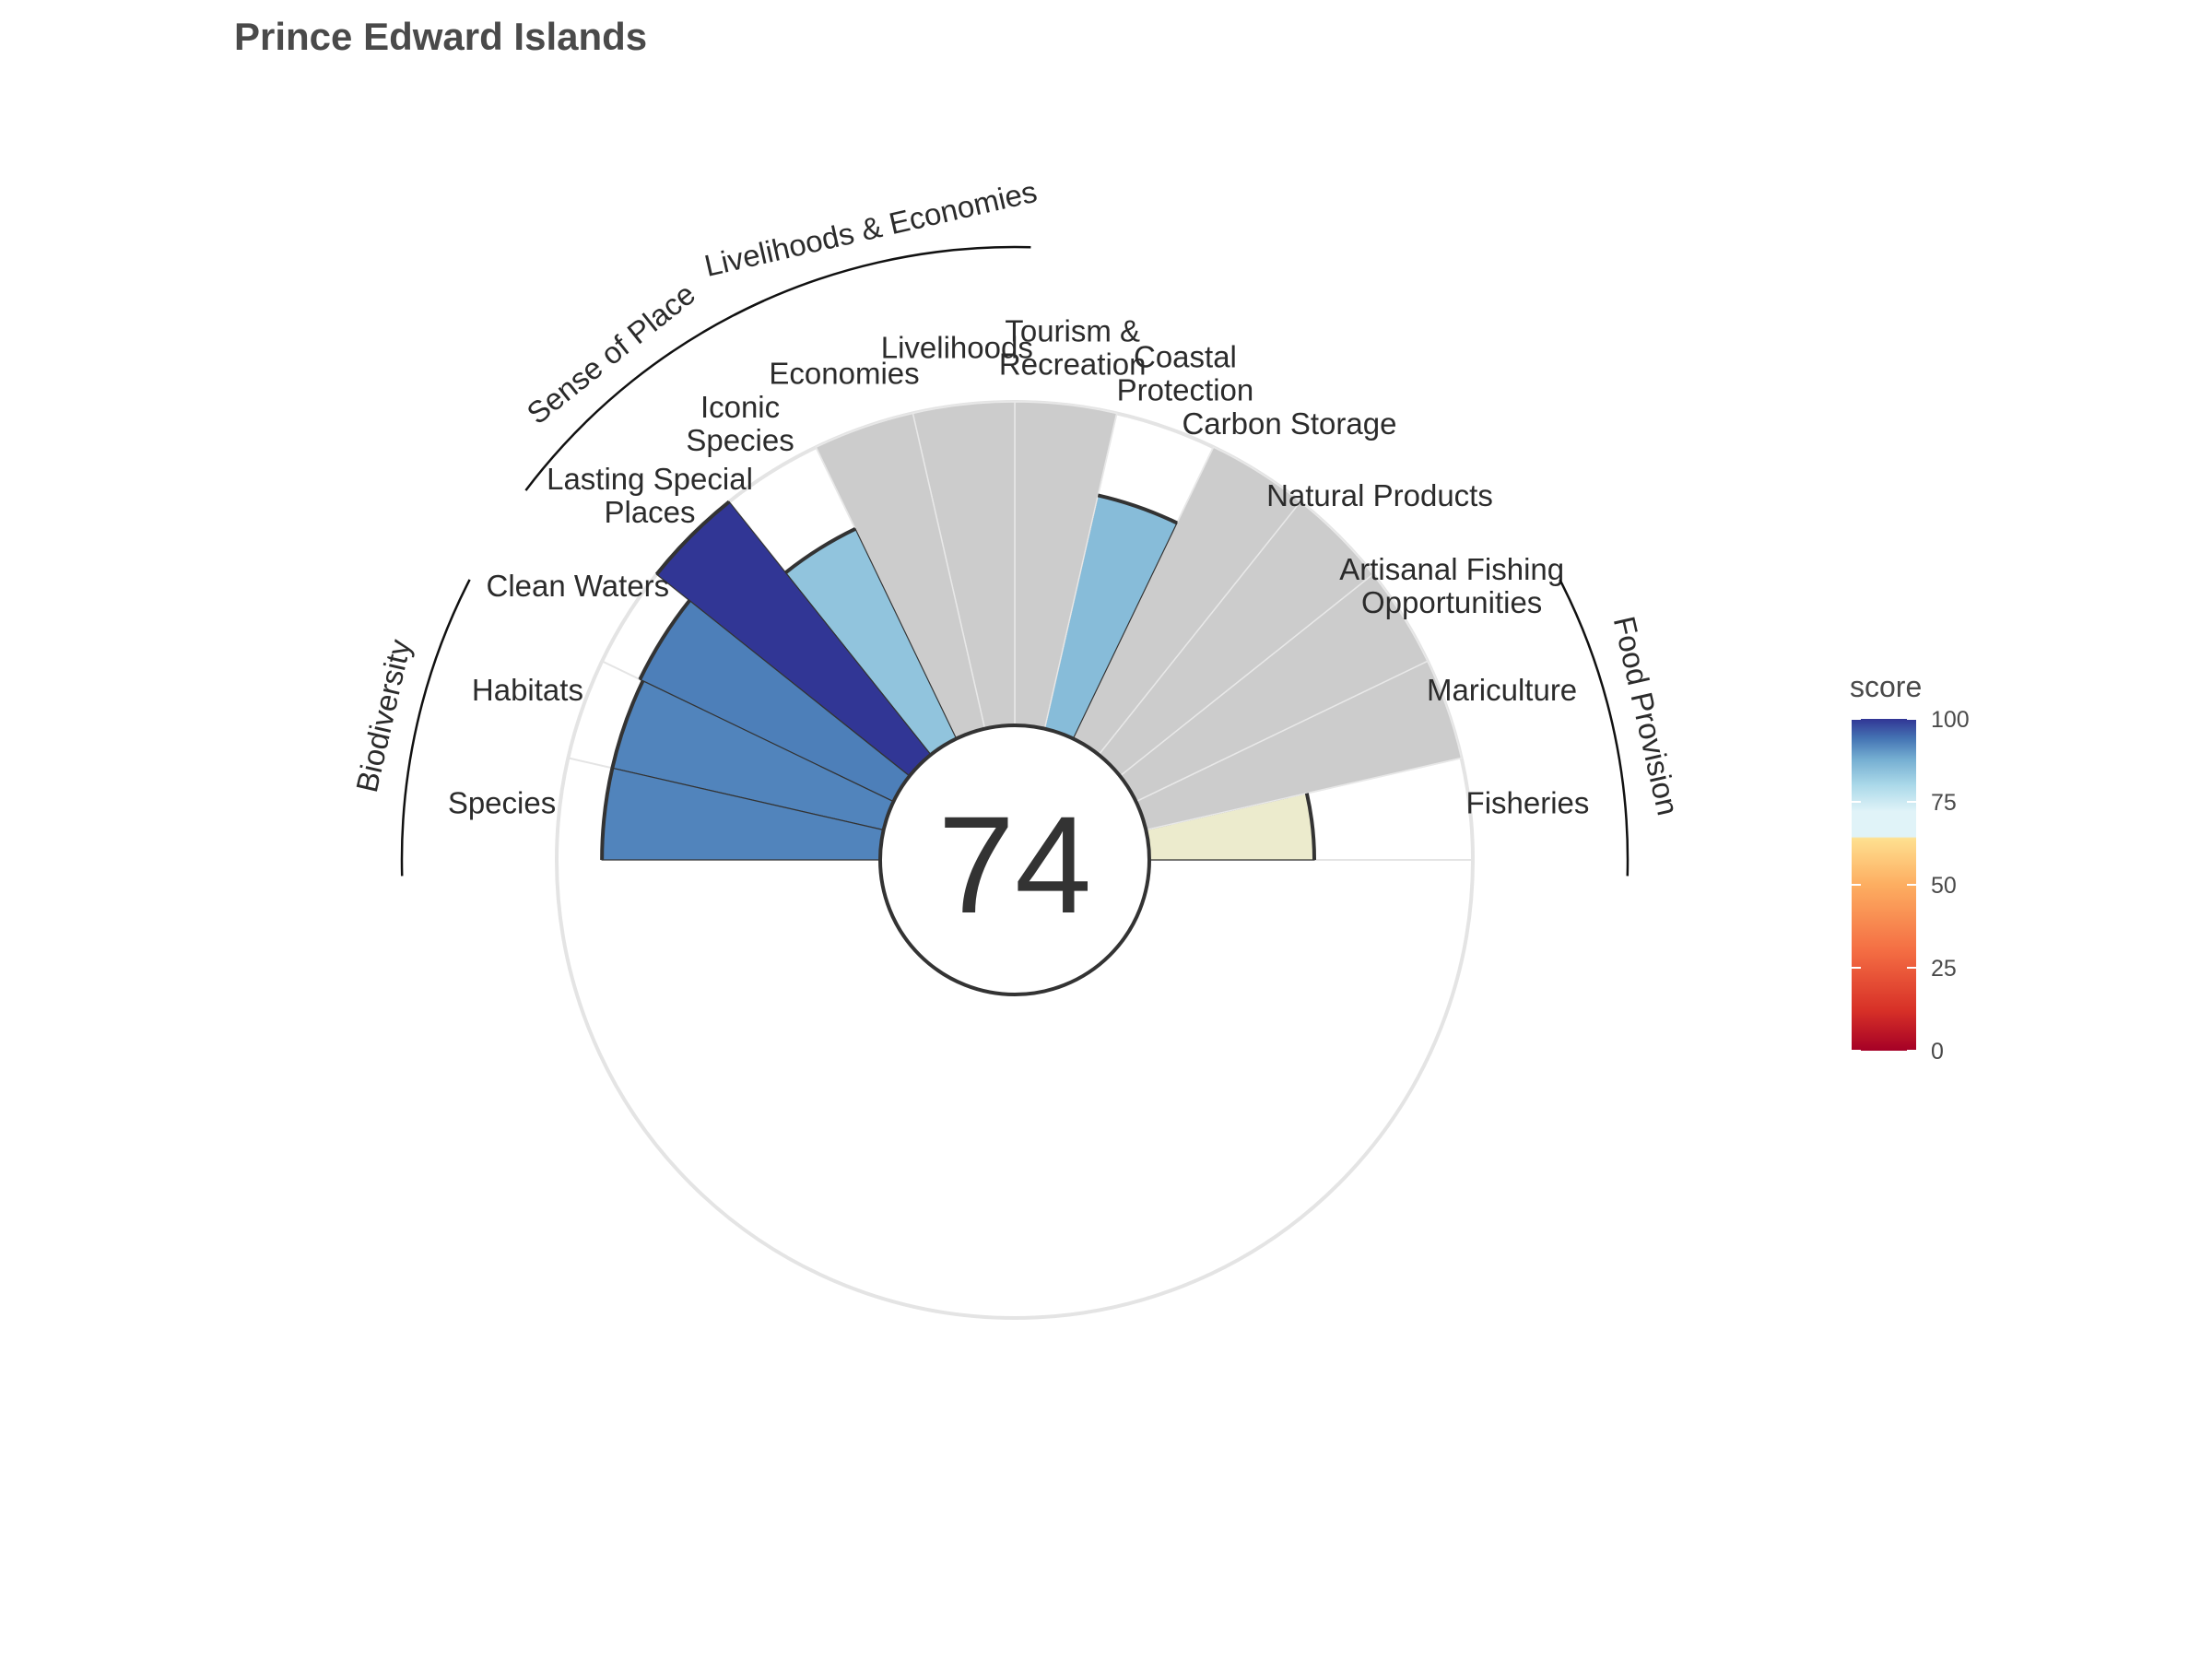 The image size is (2212, 1659). What do you see at coordinates (440, 36) in the screenshot?
I see `chart-title: Prince Edward Islands` at bounding box center [440, 36].